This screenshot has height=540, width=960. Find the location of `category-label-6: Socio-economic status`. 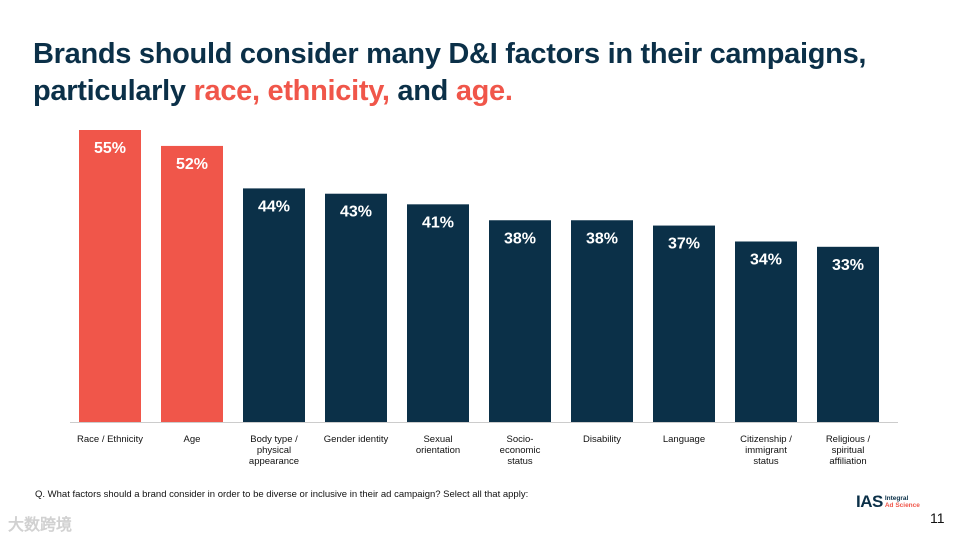

category-label-6: Socio-economic status is located at coordinates (520, 450).